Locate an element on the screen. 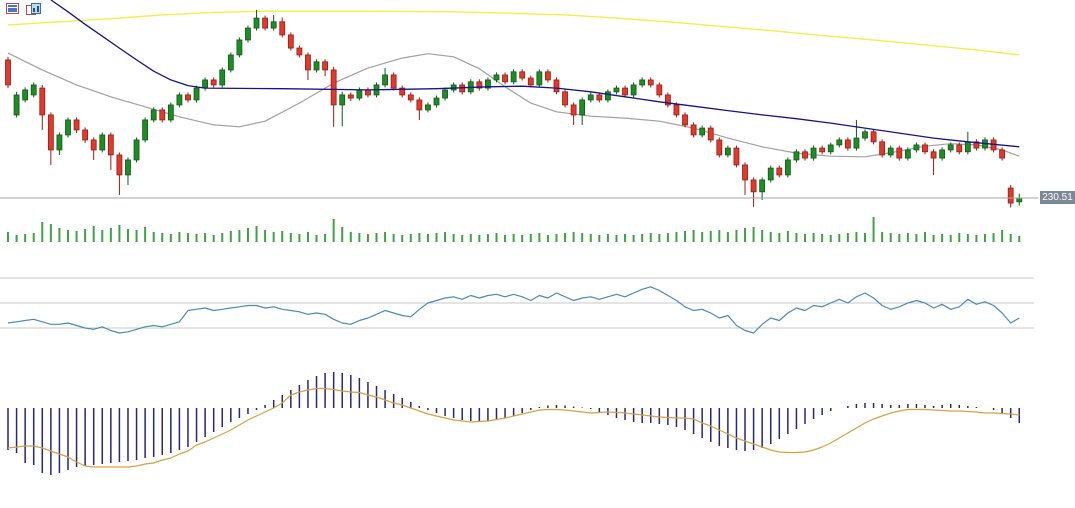  chart-view-front-glyph is located at coordinates (36, 8).